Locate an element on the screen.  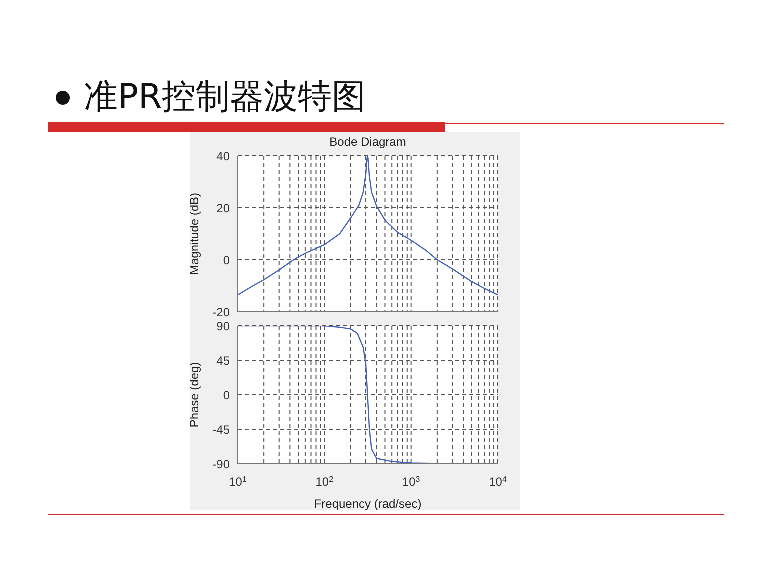
chart-title: 准PR控制器波特图 is located at coordinates (225, 97).